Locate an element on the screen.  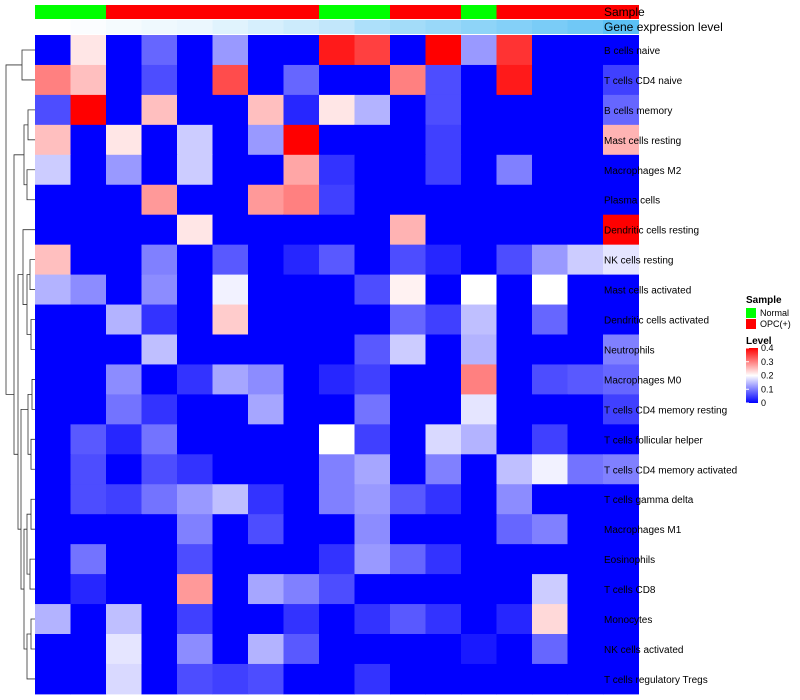
row-label: T cells CD8 is located at coordinates (630, 590).